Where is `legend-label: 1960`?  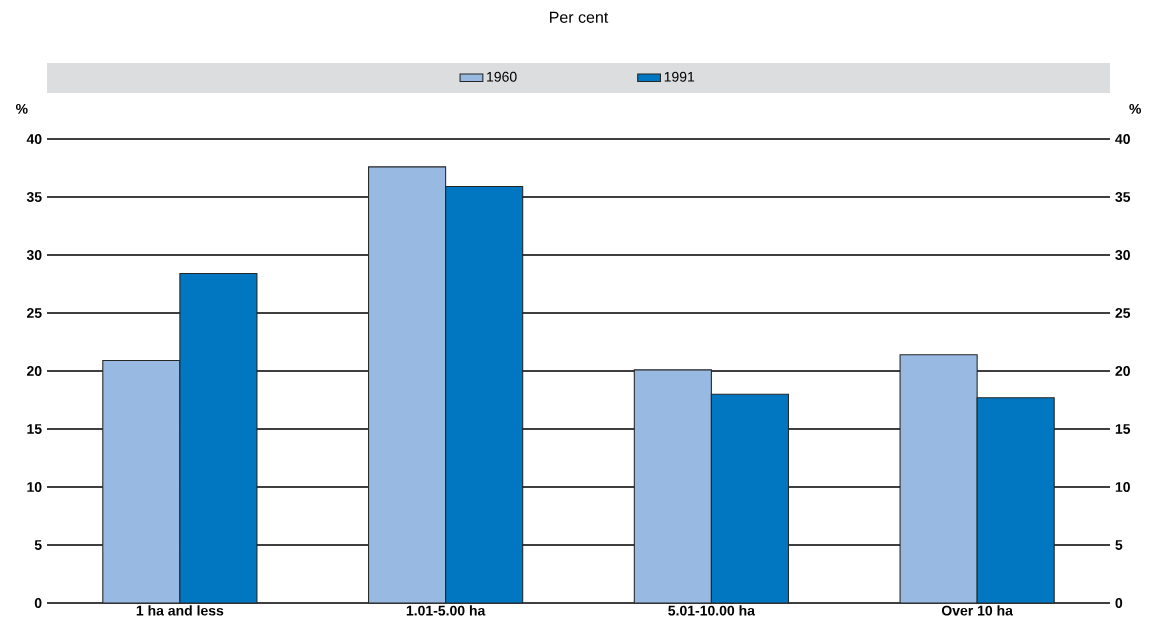
legend-label: 1960 is located at coordinates (502, 76).